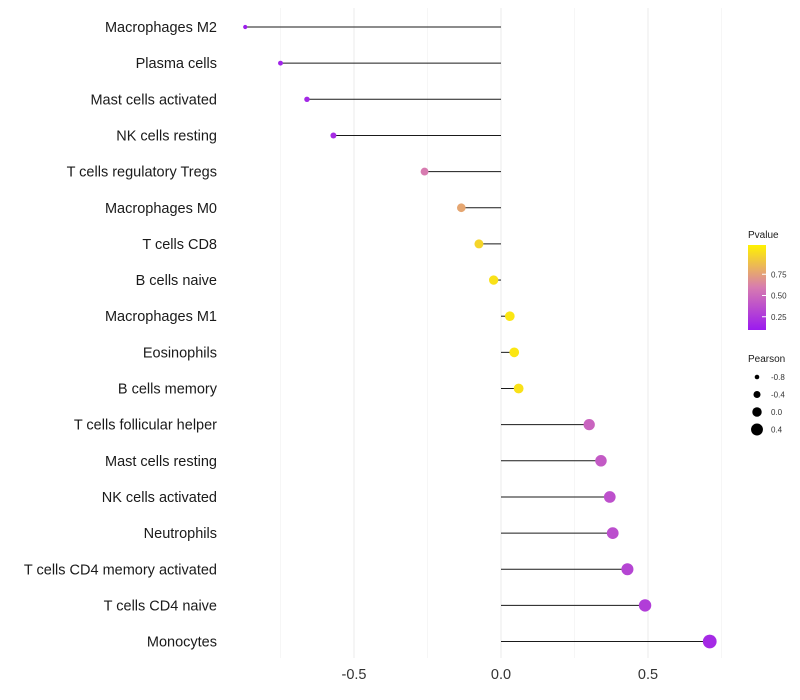 This screenshot has width=800, height=700. I want to click on category-label: Monocytes, so click(182, 643).